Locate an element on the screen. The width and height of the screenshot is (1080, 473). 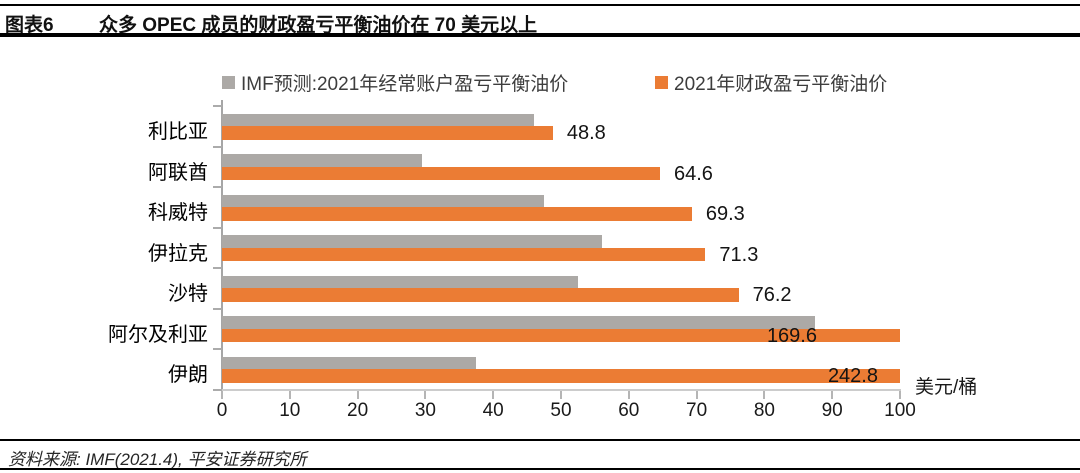
value-label: 48.8 is located at coordinates (586, 133).